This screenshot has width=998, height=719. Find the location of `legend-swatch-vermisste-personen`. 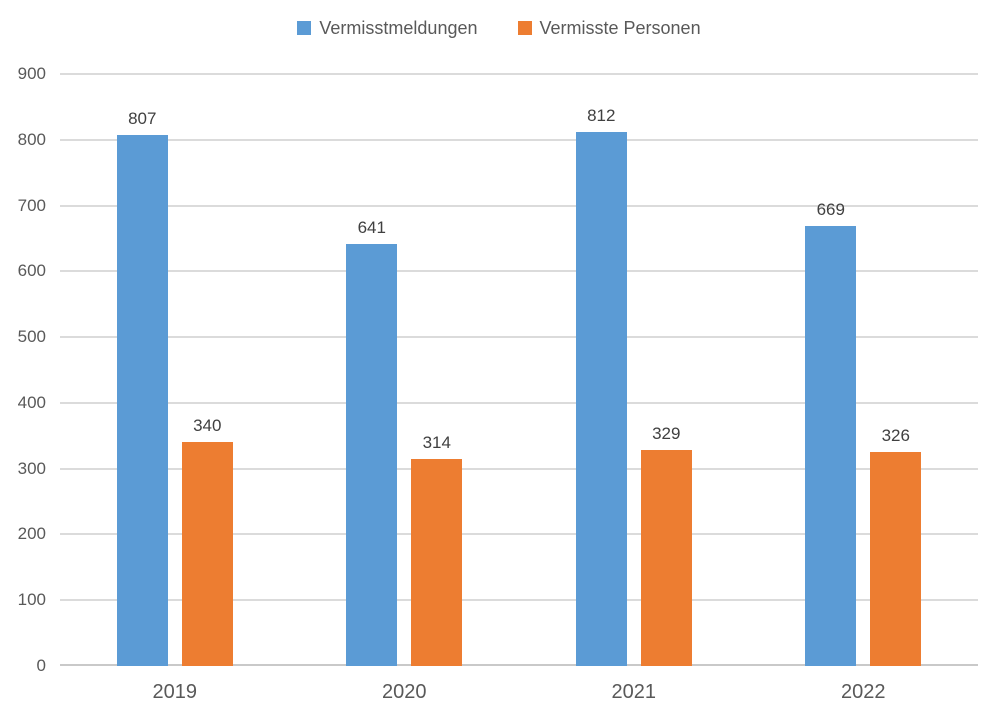

legend-swatch-vermisste-personen is located at coordinates (524, 28).